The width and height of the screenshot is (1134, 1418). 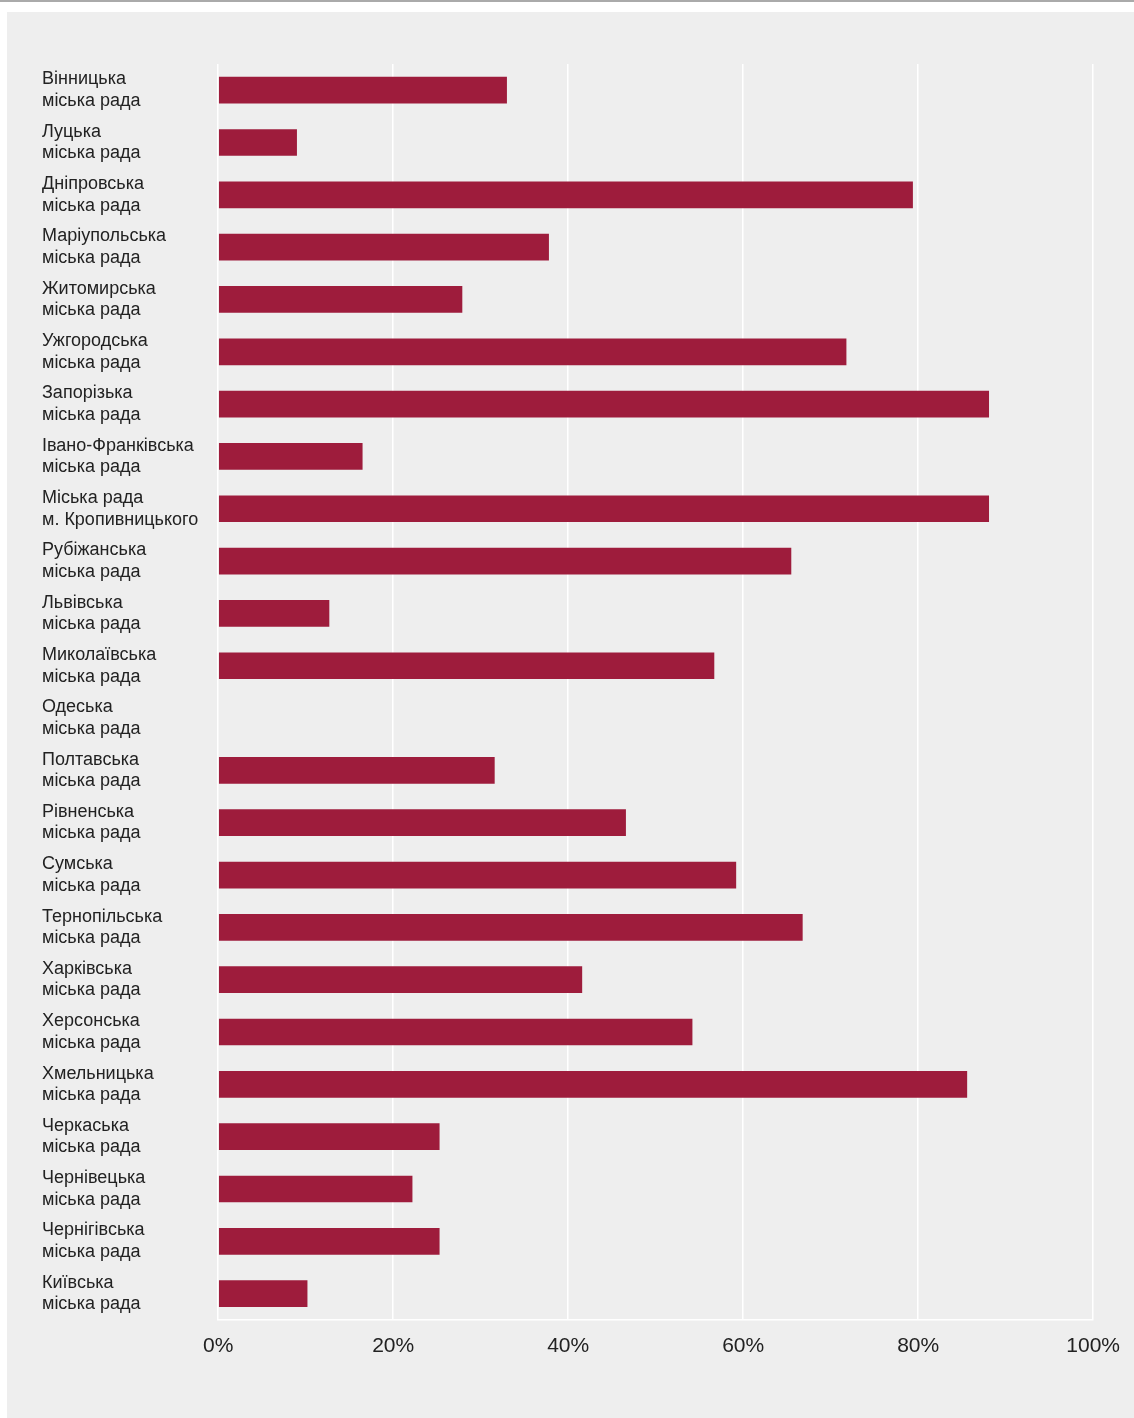 I want to click on y-tick-label: Житомирська міська рада, so click(x=99, y=298).